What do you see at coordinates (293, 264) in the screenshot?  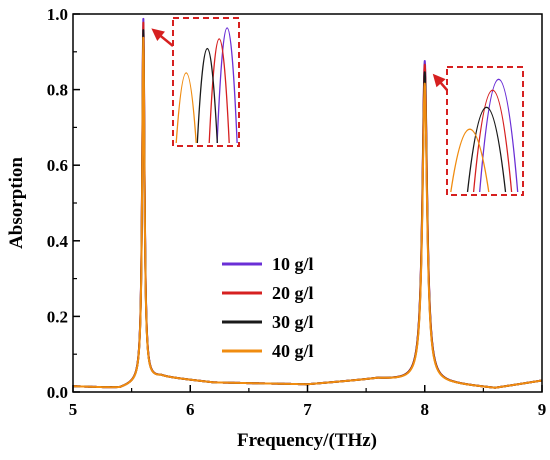 I see `legend-label: 10 g/l` at bounding box center [293, 264].